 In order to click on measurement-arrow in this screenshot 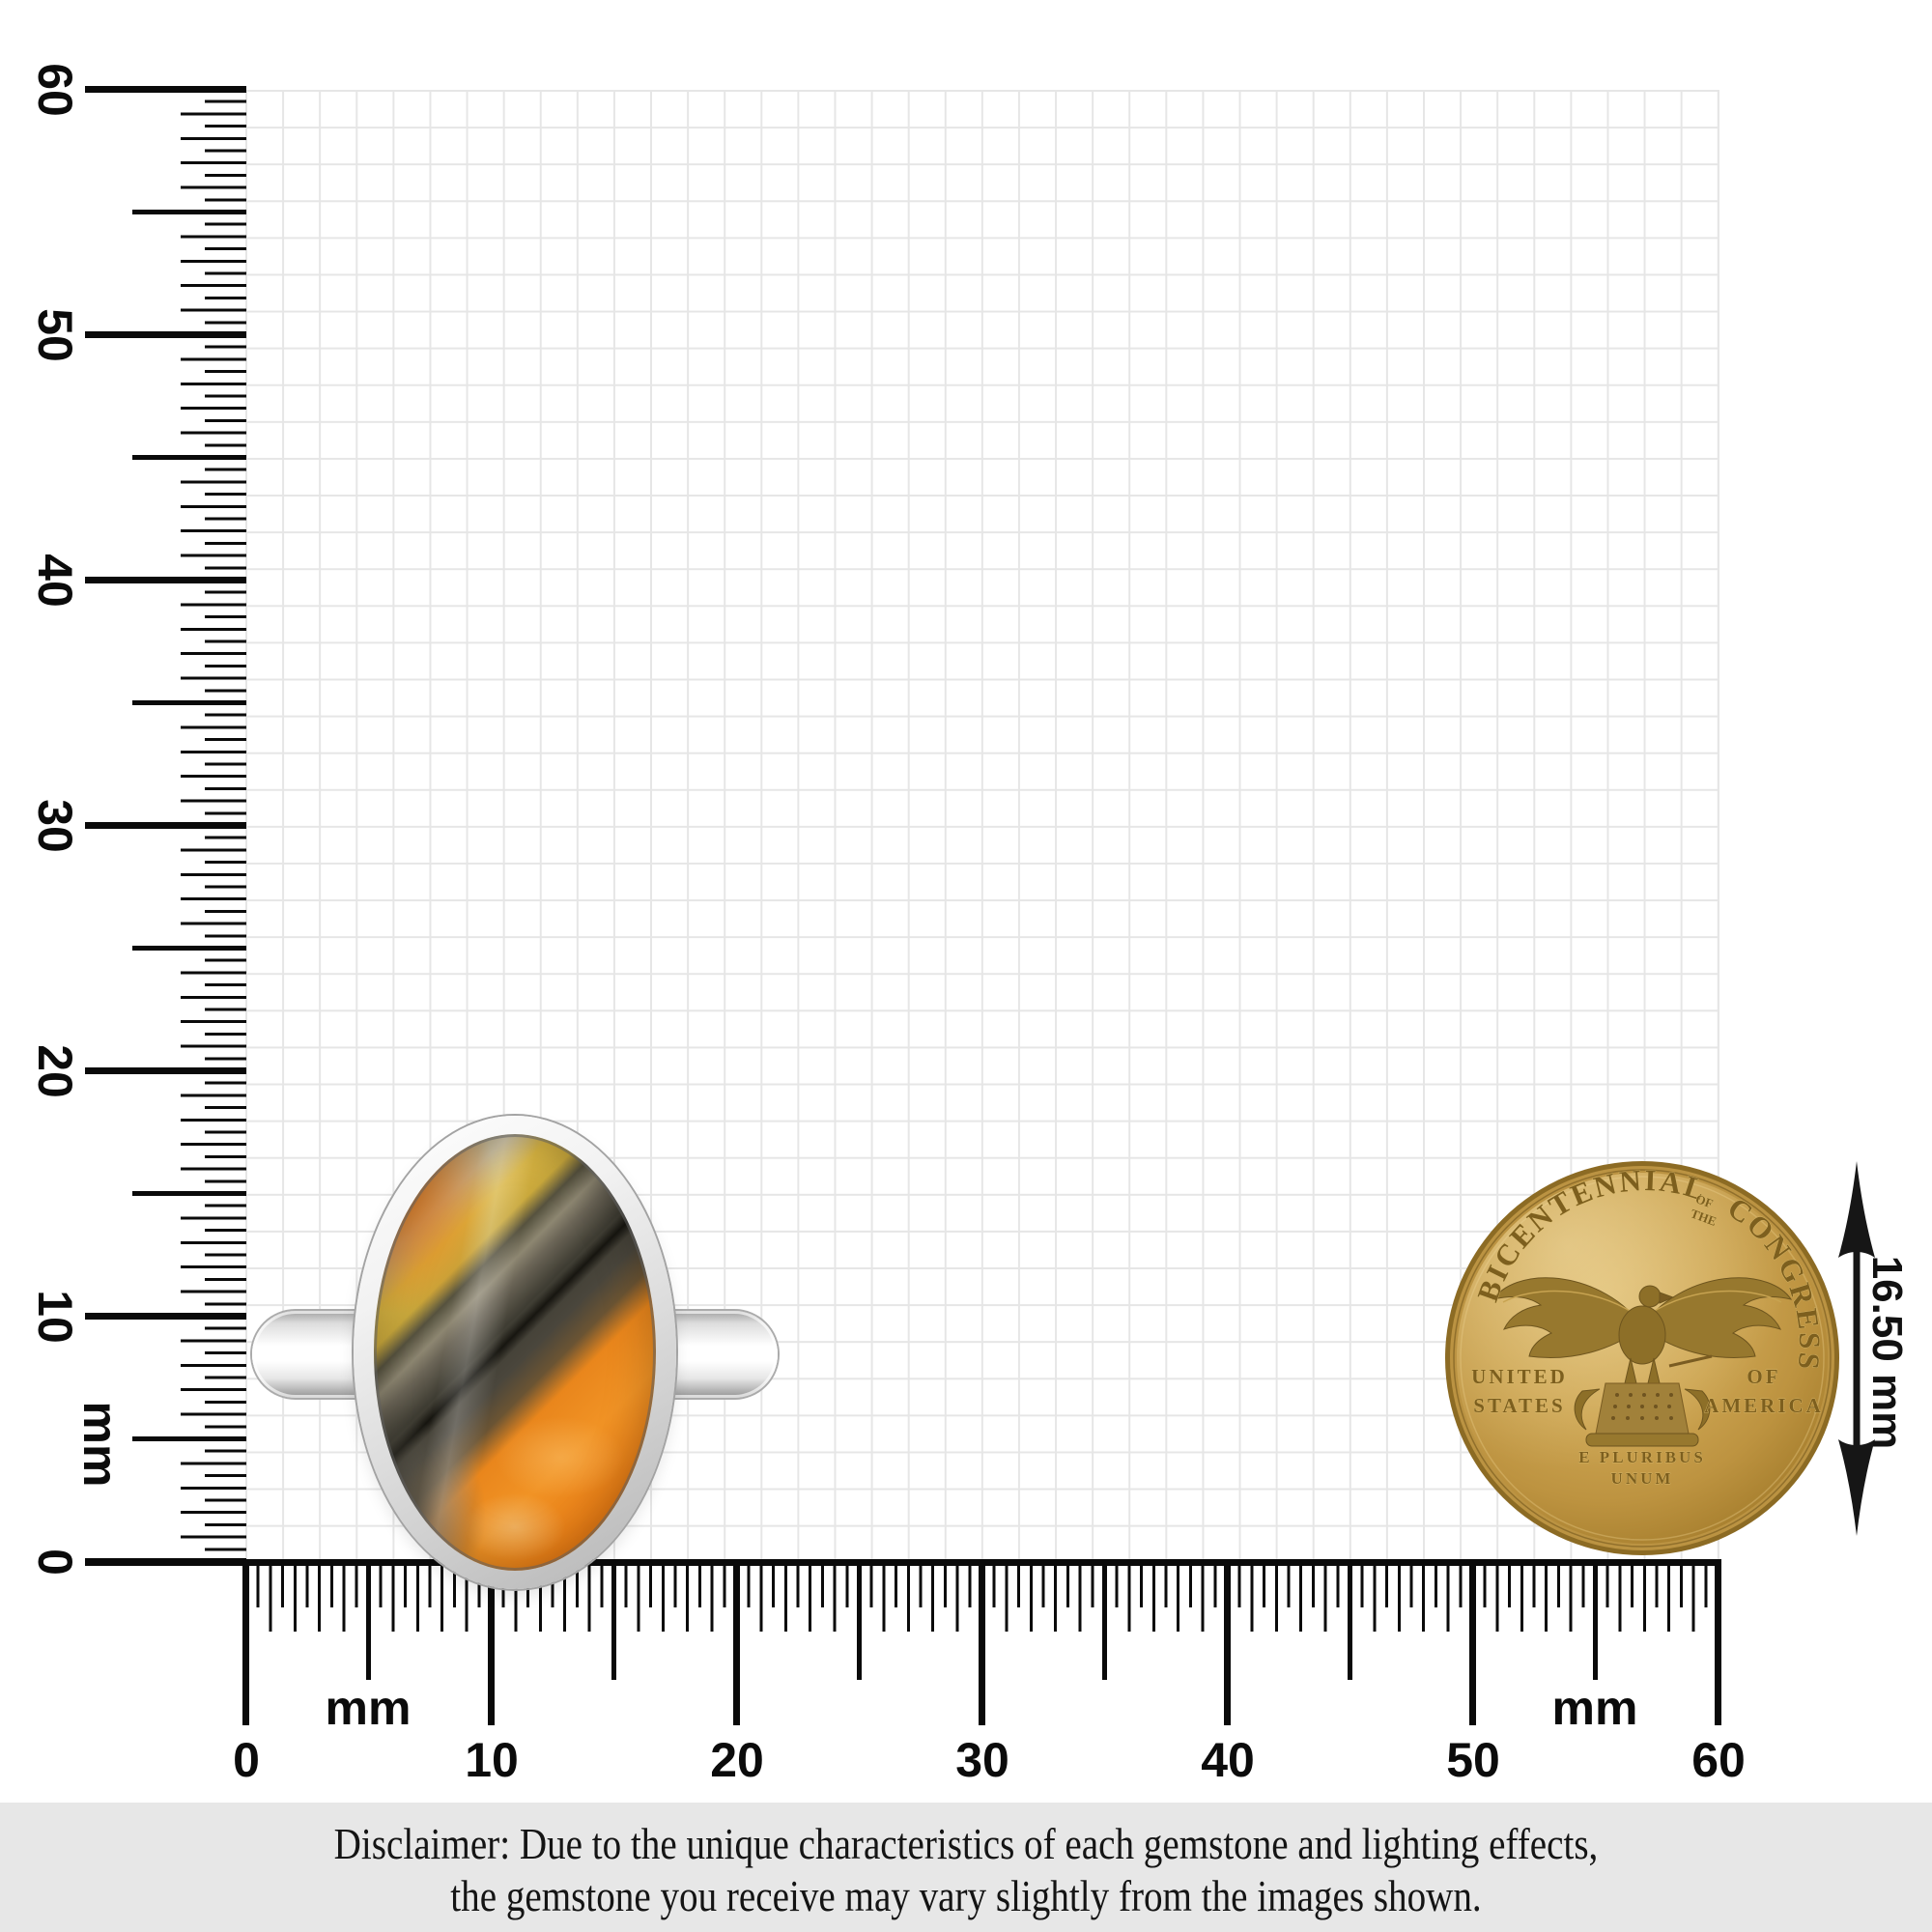, I will do `click(1856, 1348)`.